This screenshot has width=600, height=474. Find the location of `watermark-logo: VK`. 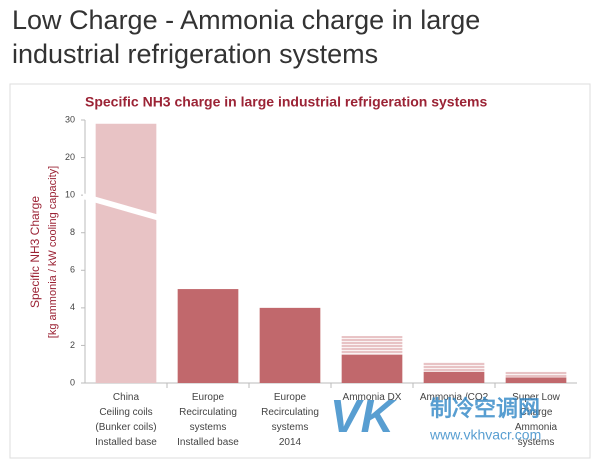

watermark-logo: VK is located at coordinates (363, 416).